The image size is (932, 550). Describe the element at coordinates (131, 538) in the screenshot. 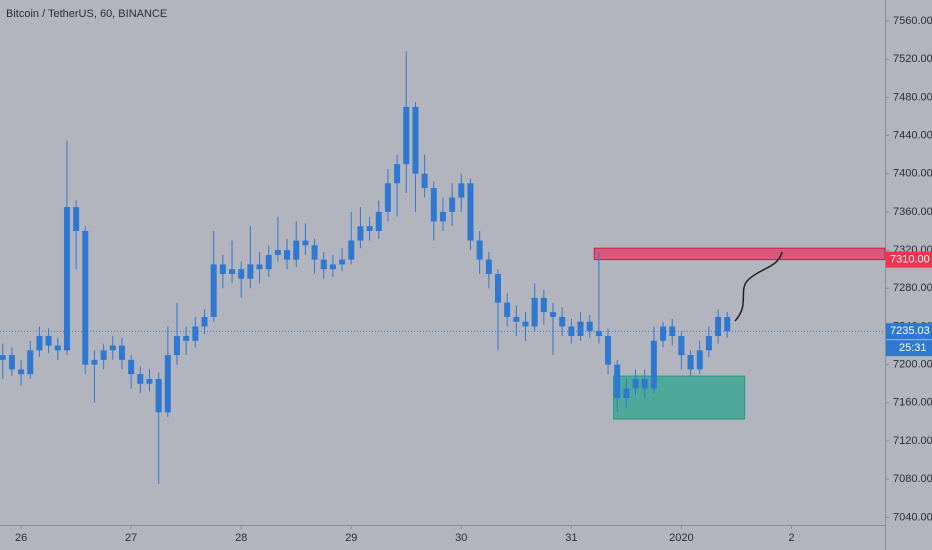

I see `x-tick-label: 27` at that location.